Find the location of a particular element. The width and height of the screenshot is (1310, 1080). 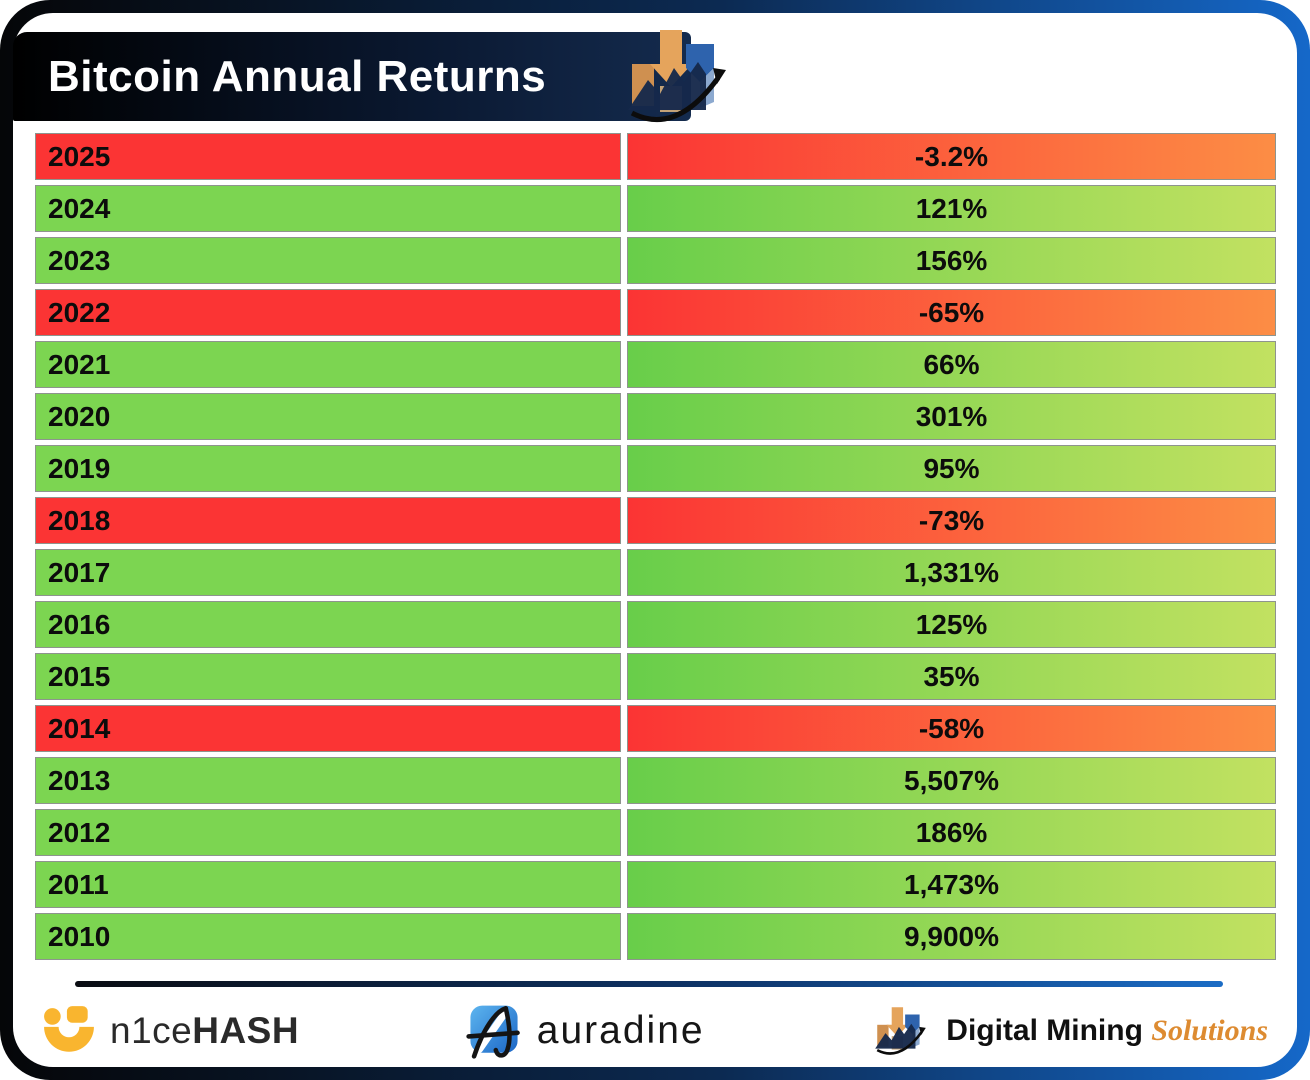

return-value-cell: 5,507% is located at coordinates (951, 780).